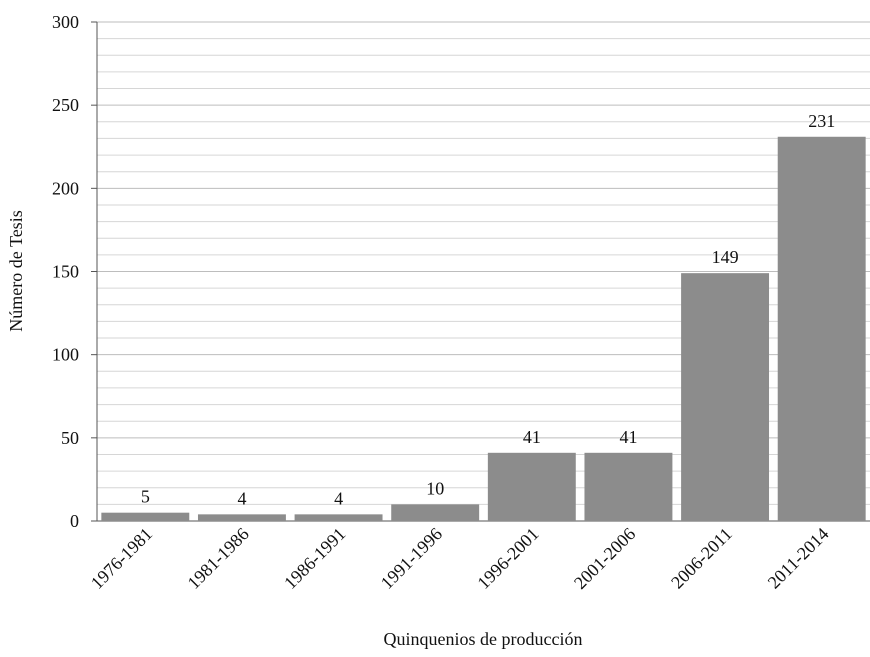 The image size is (870, 657). What do you see at coordinates (16, 270) in the screenshot?
I see `y-axis-title: Número de Tesis` at bounding box center [16, 270].